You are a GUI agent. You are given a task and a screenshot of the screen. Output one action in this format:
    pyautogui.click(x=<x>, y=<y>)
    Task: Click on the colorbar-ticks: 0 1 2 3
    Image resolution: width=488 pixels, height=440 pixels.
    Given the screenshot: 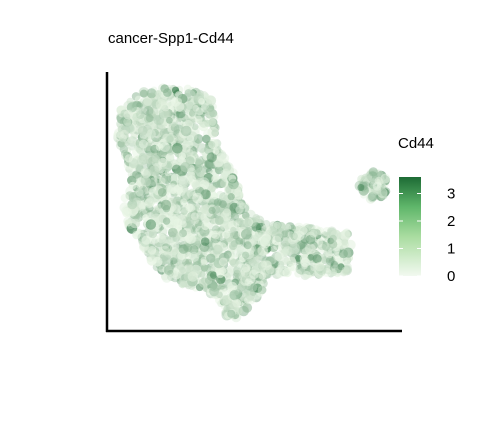 What is the action you would take?
    pyautogui.click(x=427, y=235)
    